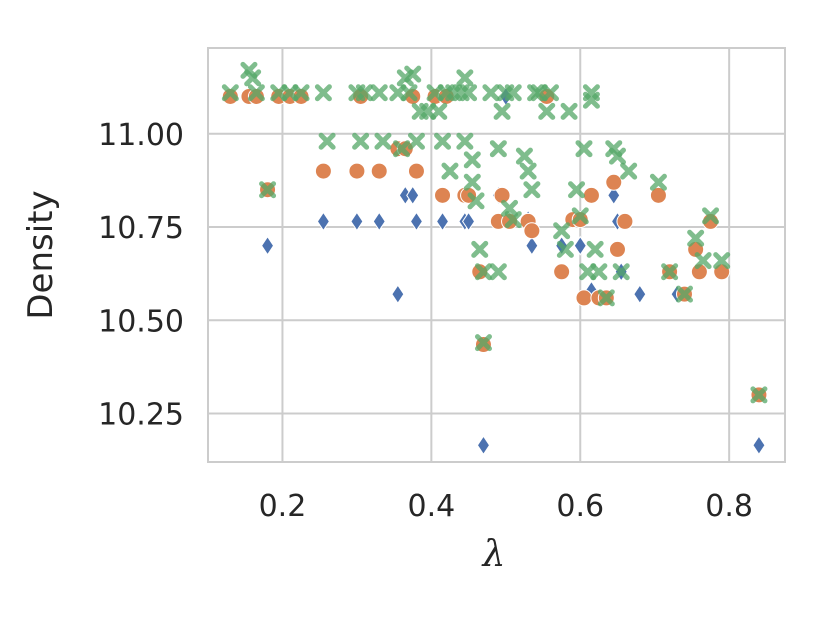  I want to click on y-tick-labels: 10.25 10.50 10.75 11.00, so click(141, 275).